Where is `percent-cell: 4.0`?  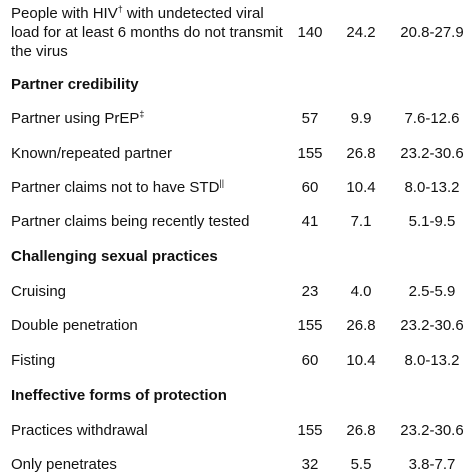
percent-cell: 4.0 is located at coordinates (361, 291).